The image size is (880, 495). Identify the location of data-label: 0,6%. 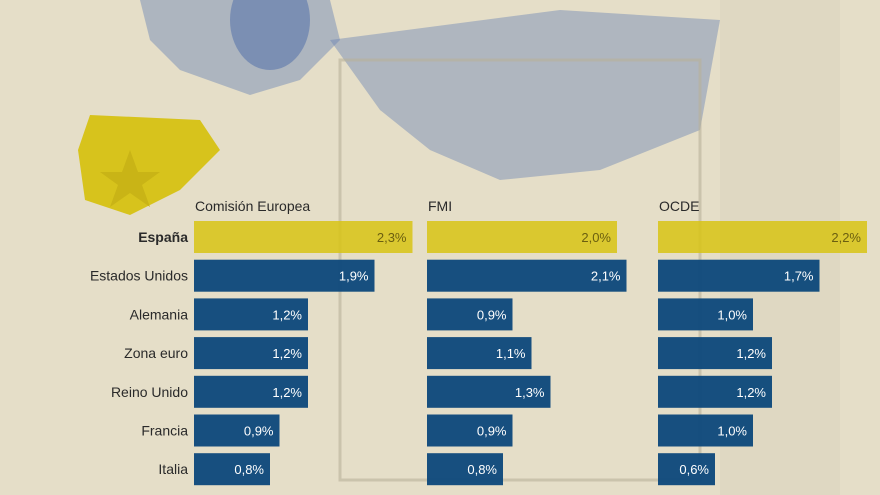
(694, 469).